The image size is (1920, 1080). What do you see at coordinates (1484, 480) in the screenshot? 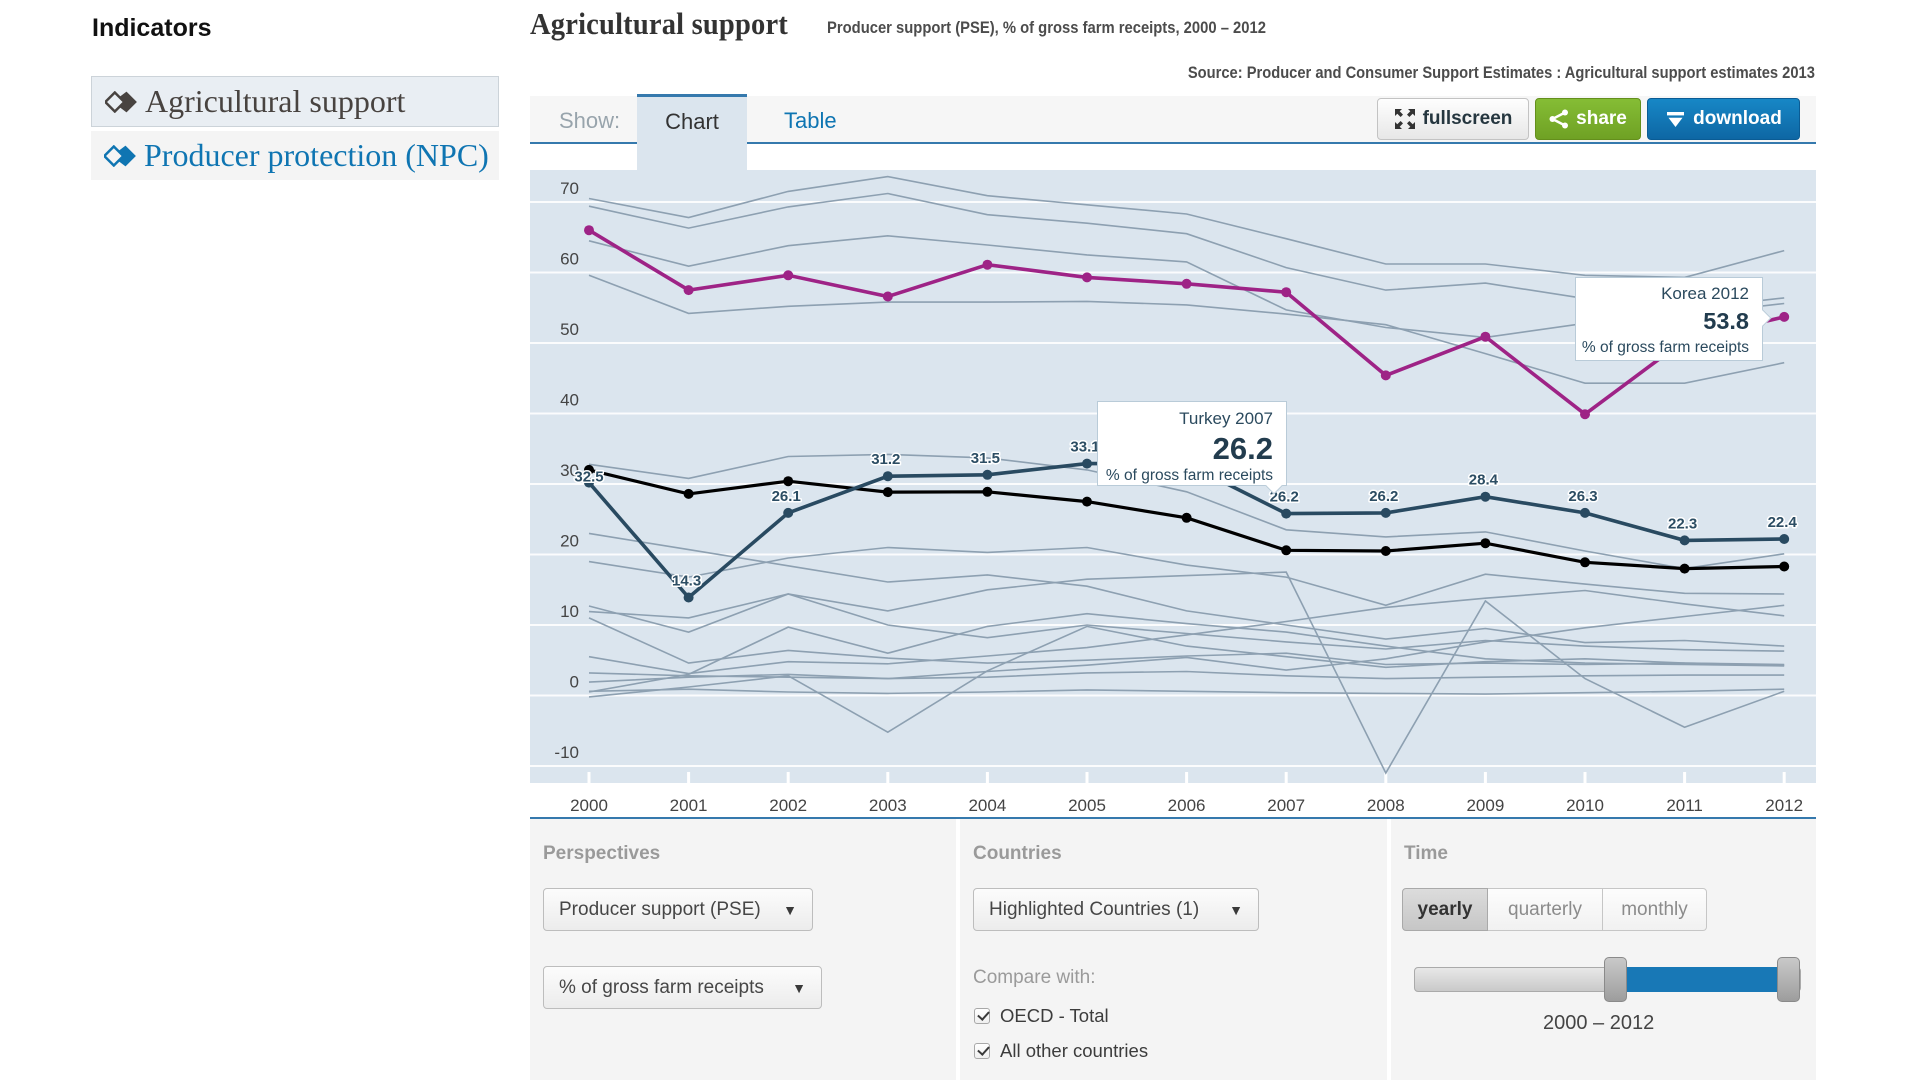
I see `svg-text: 28.4` at bounding box center [1484, 480].